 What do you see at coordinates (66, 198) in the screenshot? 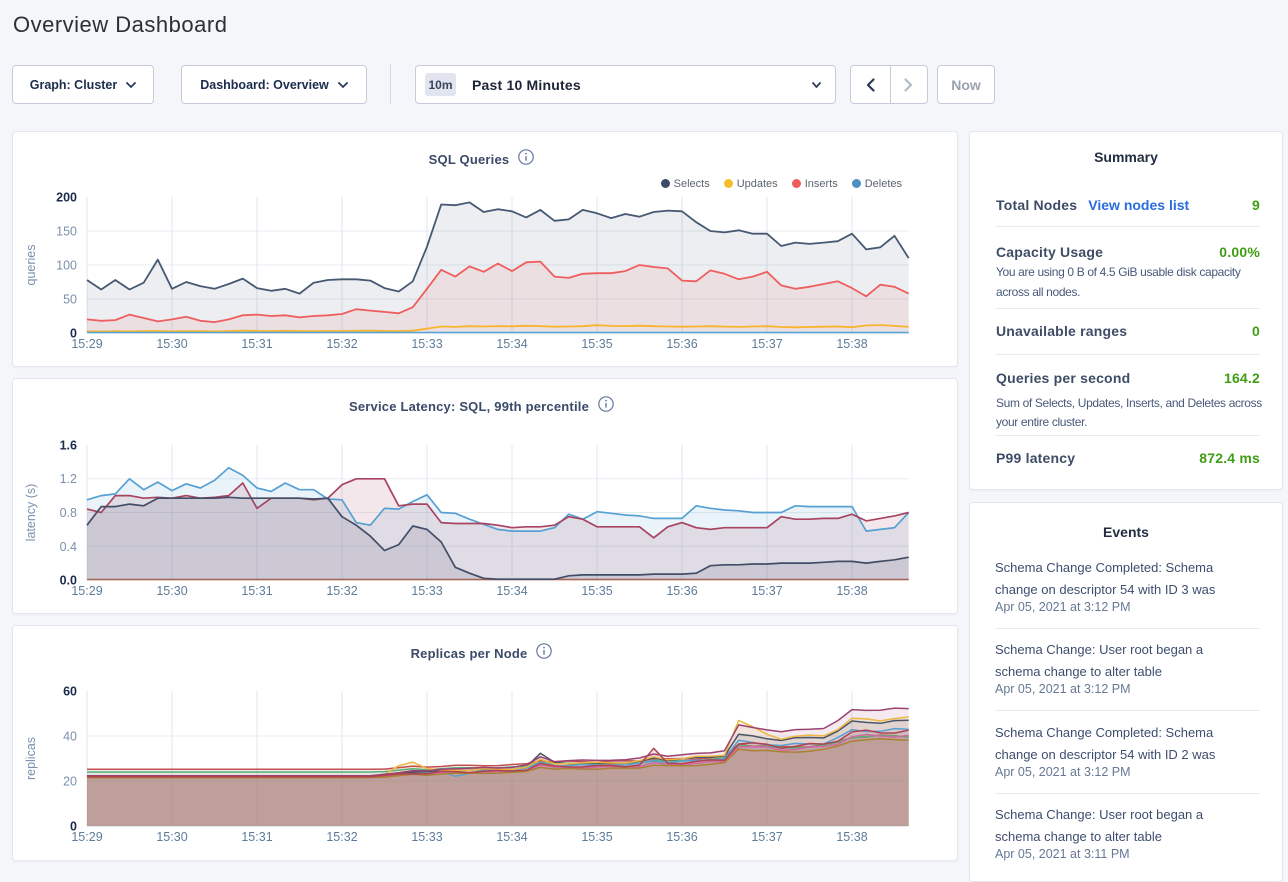
I see `svg-text: 200` at bounding box center [66, 198].